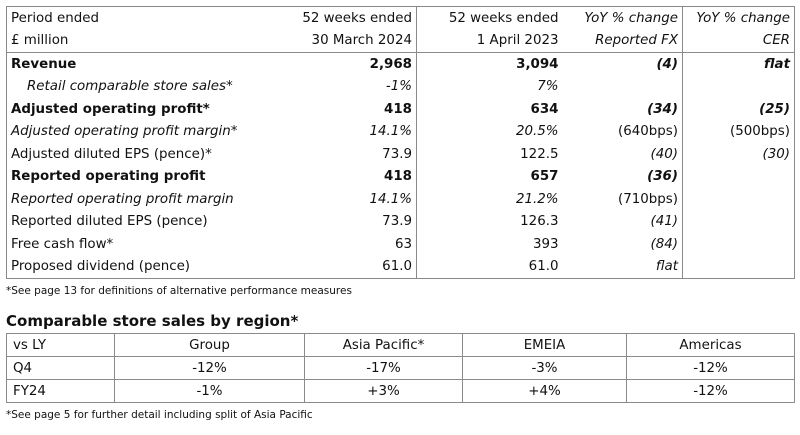 The height and width of the screenshot is (435, 800). I want to click on value-fy23: 393, so click(545, 244).